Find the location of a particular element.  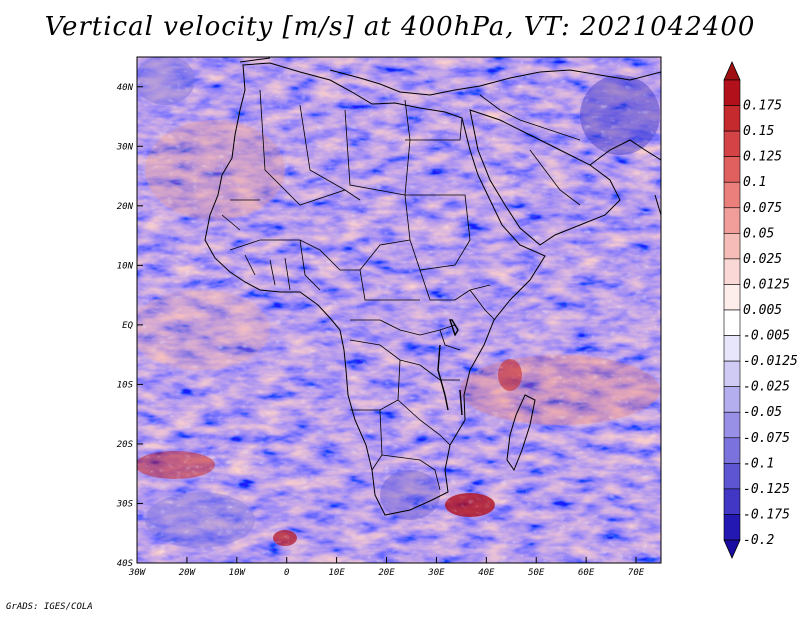

europe-coastline is located at coordinates (450, 76).